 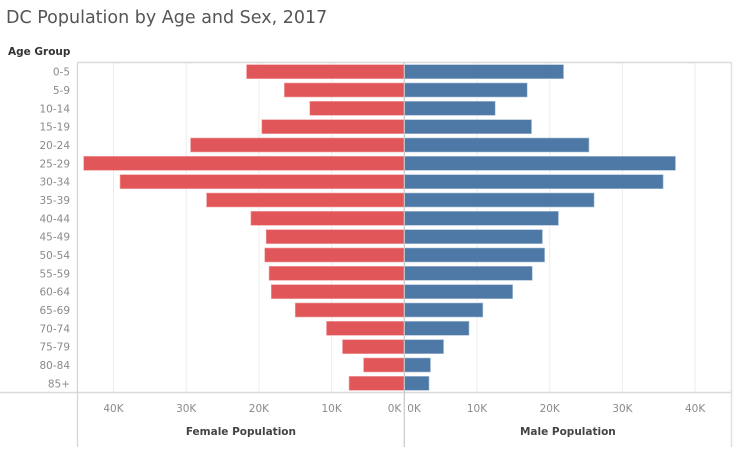 I want to click on category-label: 60-64, so click(x=54, y=293).